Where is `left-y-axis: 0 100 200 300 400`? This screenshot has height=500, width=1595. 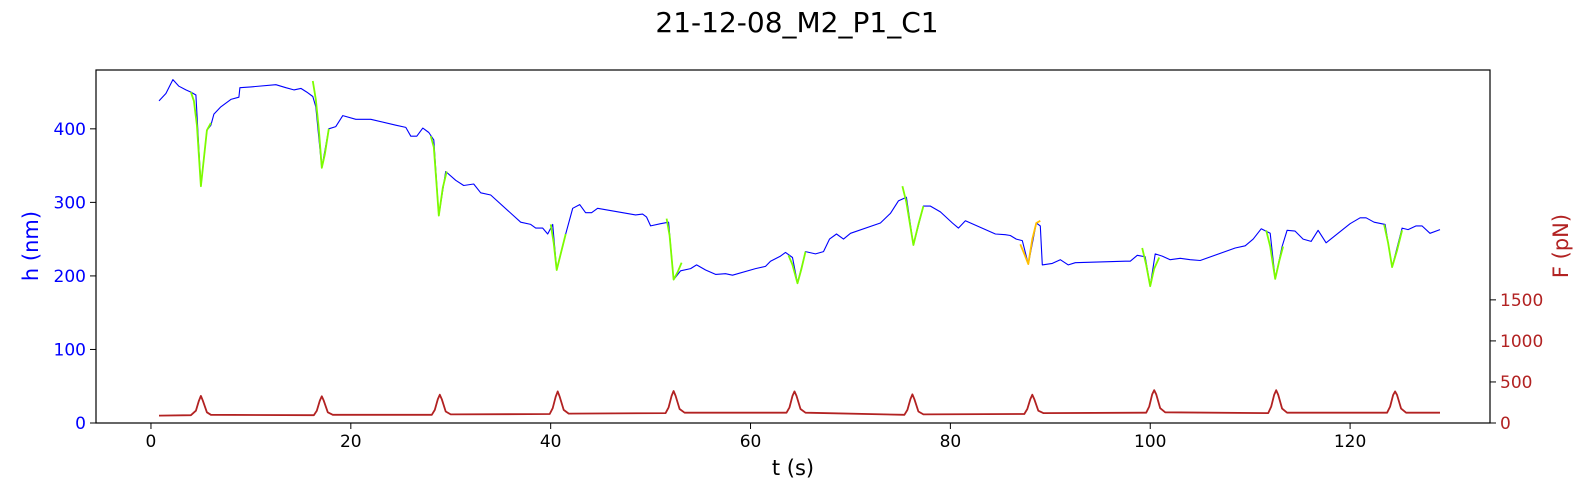 left-y-axis: 0 100 200 300 400 is located at coordinates (75, 277).